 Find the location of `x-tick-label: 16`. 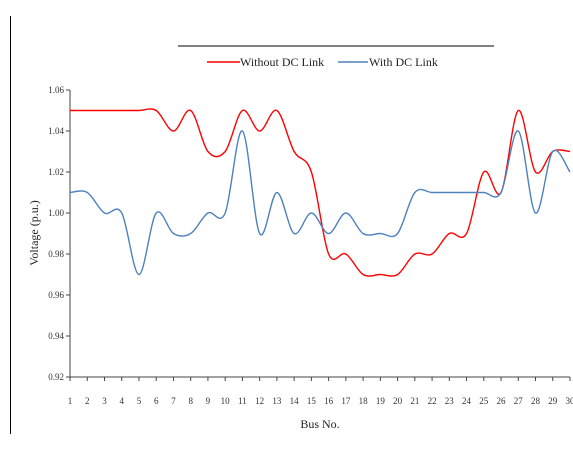

x-tick-label: 16 is located at coordinates (329, 401).